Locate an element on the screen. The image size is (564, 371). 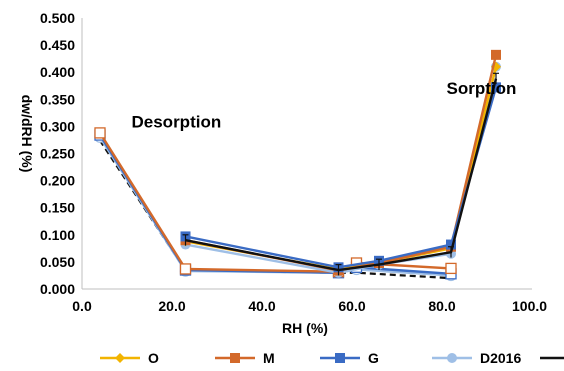
legend-label: O is located at coordinates (153, 358).